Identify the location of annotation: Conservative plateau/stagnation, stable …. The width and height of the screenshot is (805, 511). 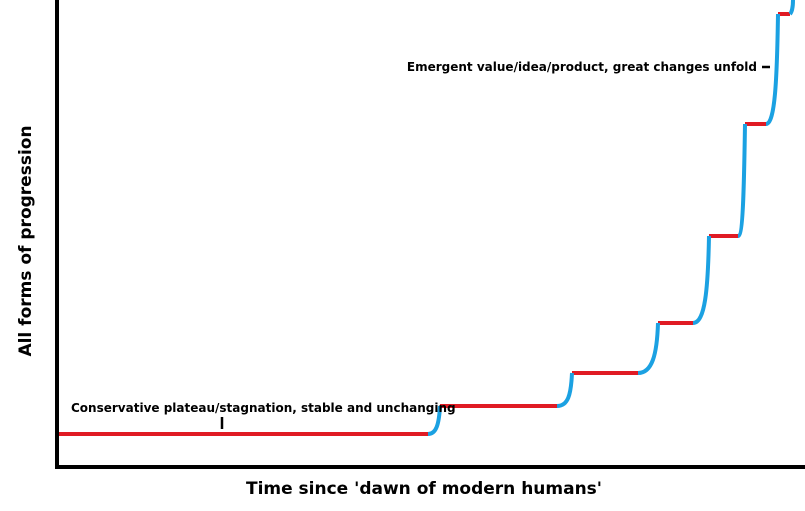
(263, 408).